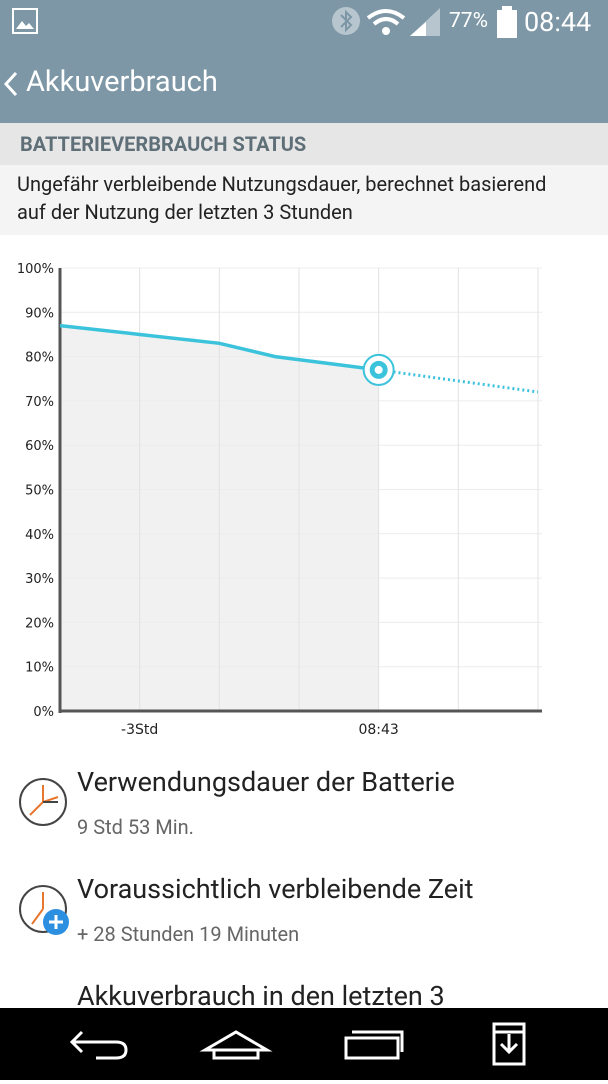 Image resolution: width=608 pixels, height=1084 pixels. I want to click on y-tick-label: 70%, so click(39, 402).